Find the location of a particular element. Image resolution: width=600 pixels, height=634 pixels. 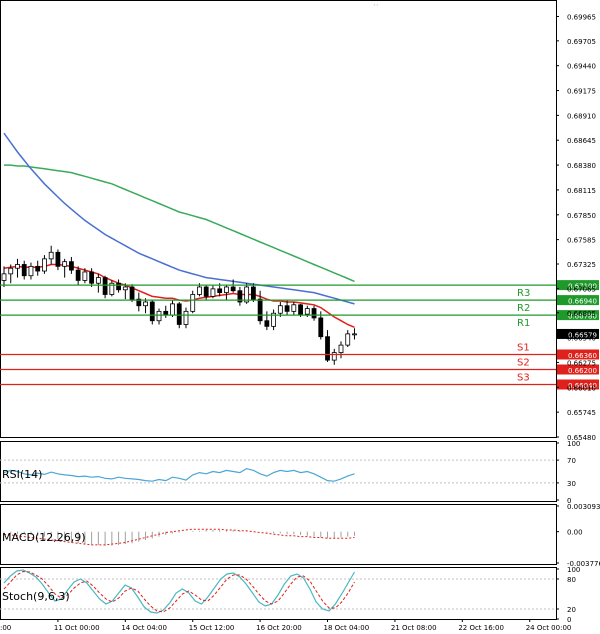

level-price-label: 0.66040 is located at coordinates (582, 386).